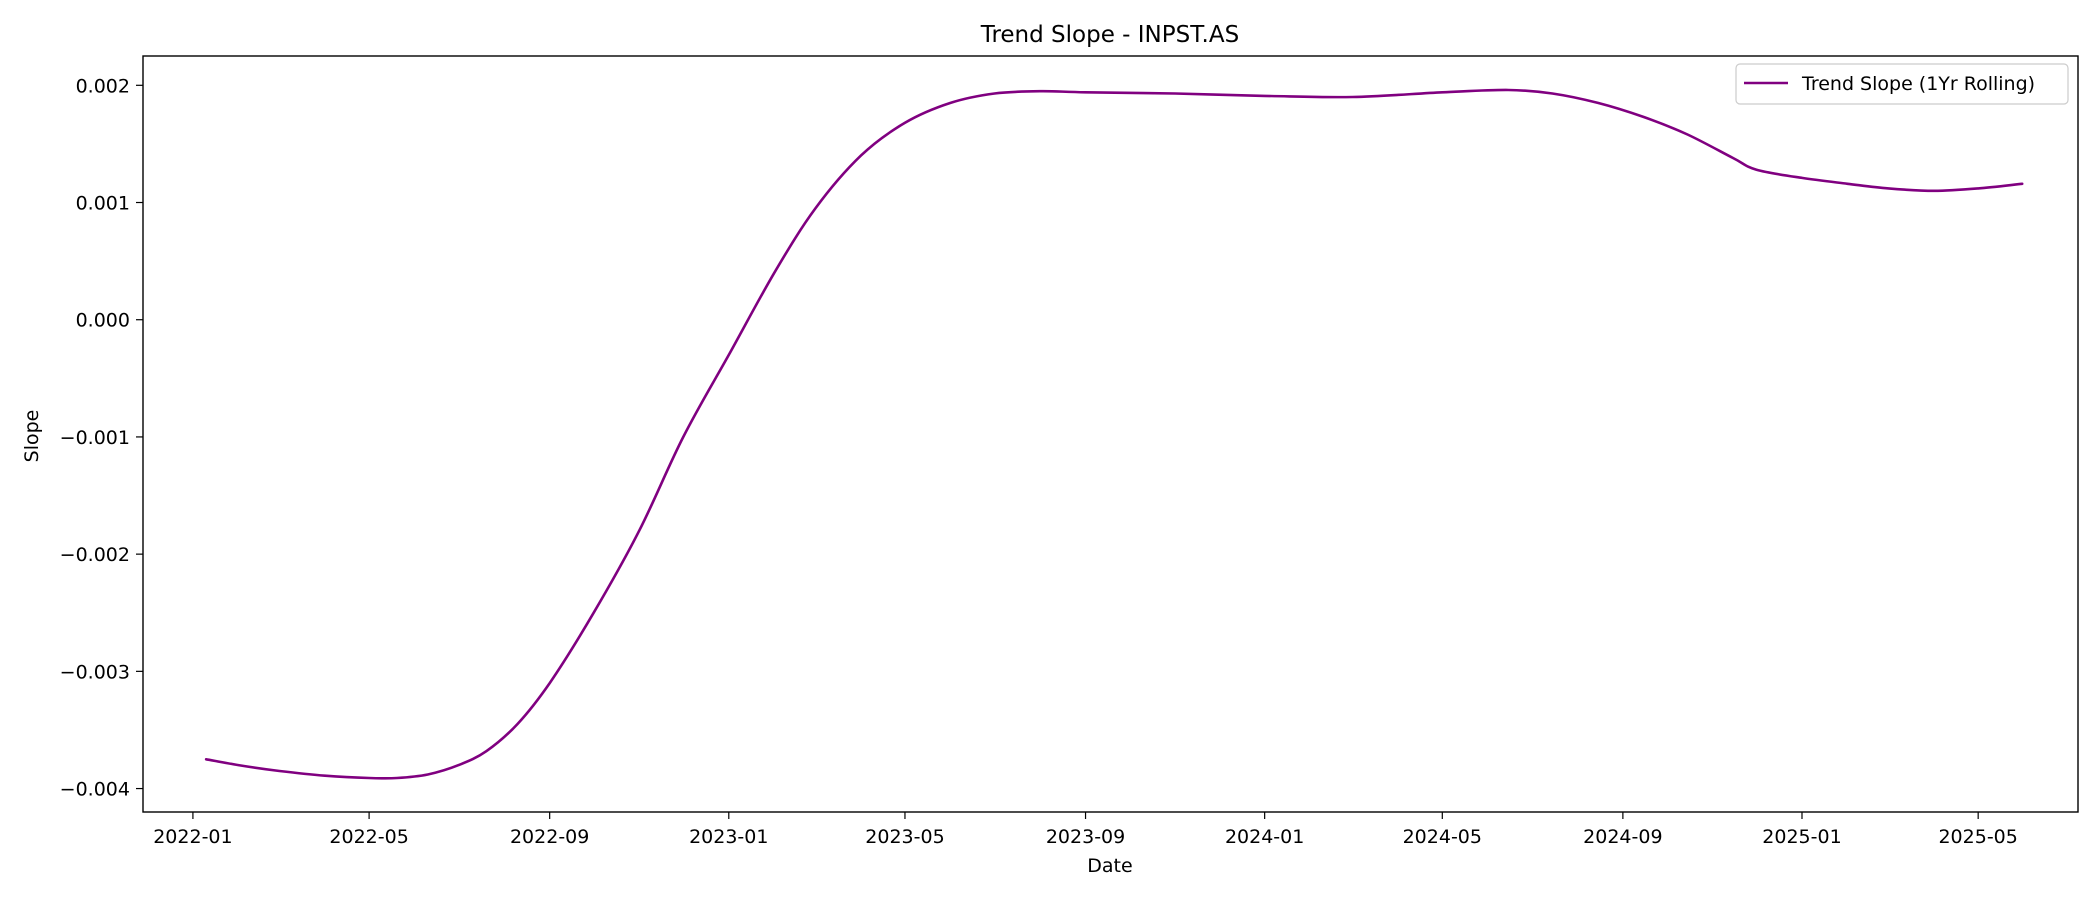  What do you see at coordinates (95, 672) in the screenshot?
I see `y-tick-label: −0.003` at bounding box center [95, 672].